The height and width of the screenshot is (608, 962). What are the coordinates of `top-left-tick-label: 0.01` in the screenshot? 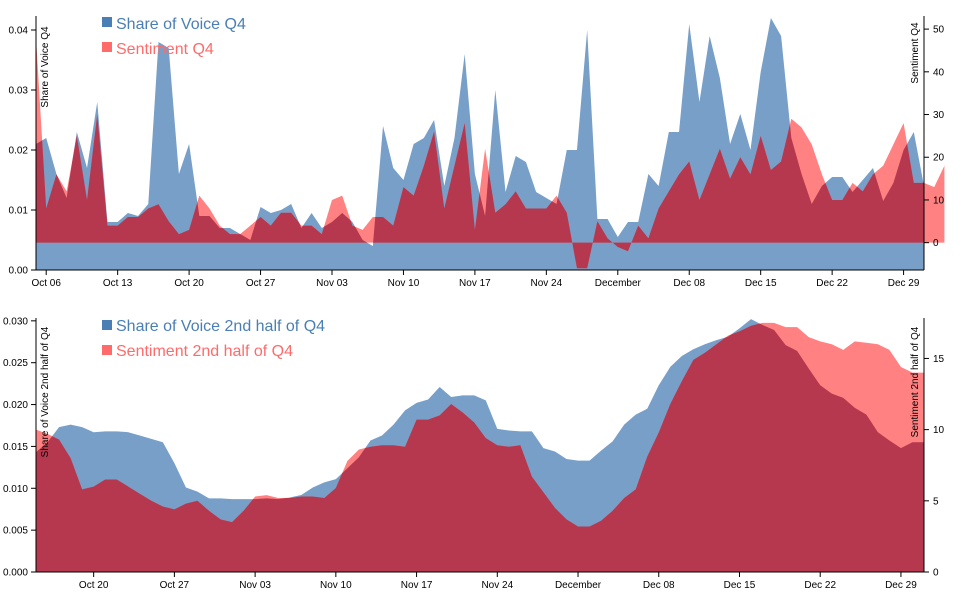 It's located at (19, 211).